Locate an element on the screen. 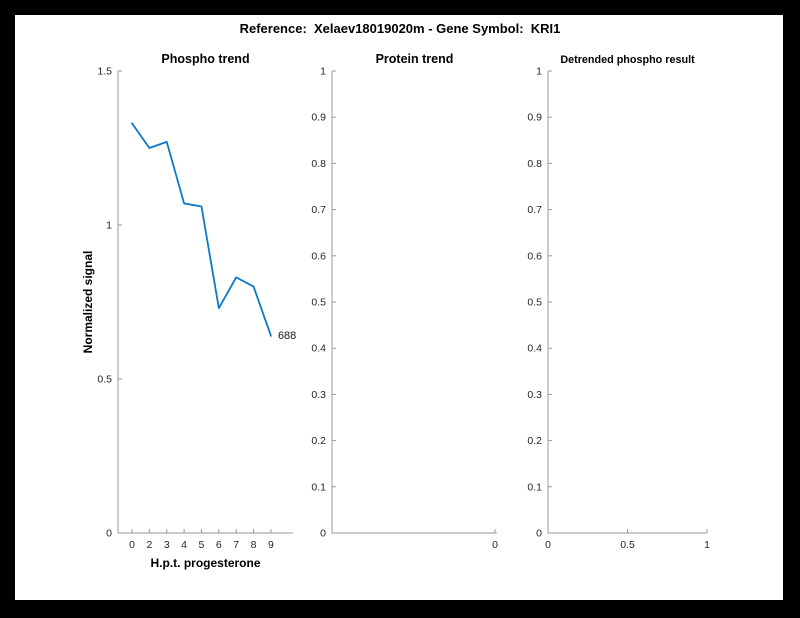 The height and width of the screenshot is (618, 800). subplot1-title: Phospho trend is located at coordinates (205, 59).